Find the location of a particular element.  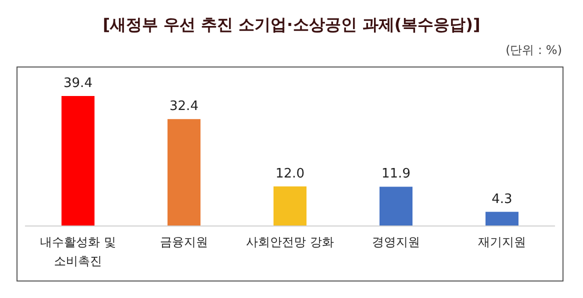

data-label: 12.0 is located at coordinates (290, 174).